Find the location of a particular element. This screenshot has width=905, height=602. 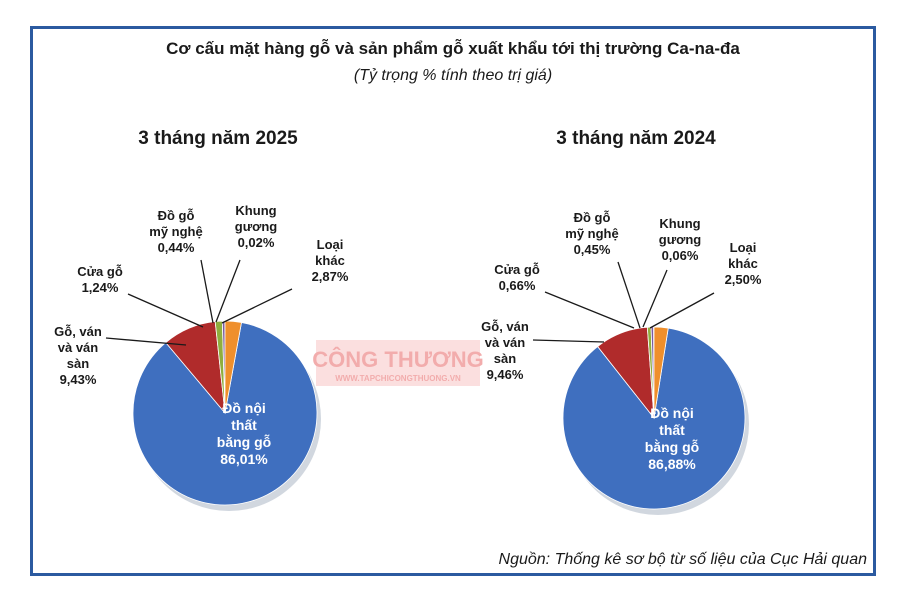

slice-label-do_noi_that: Đồ nội thất bằng gỗ 86,88% is located at coordinates (672, 438).